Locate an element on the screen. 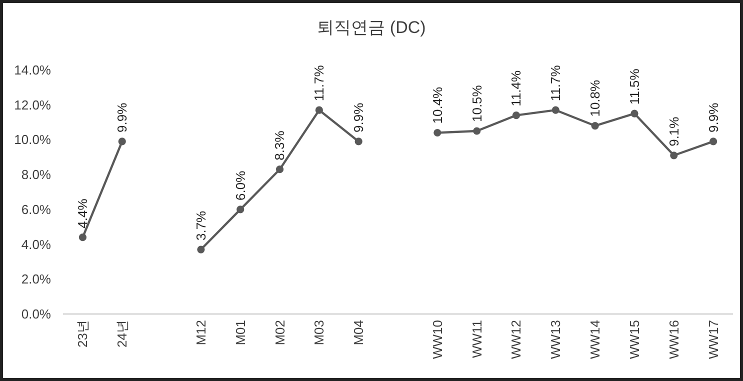 Image resolution: width=743 pixels, height=381 pixels. y-tick-label: 2.0% is located at coordinates (36, 279).